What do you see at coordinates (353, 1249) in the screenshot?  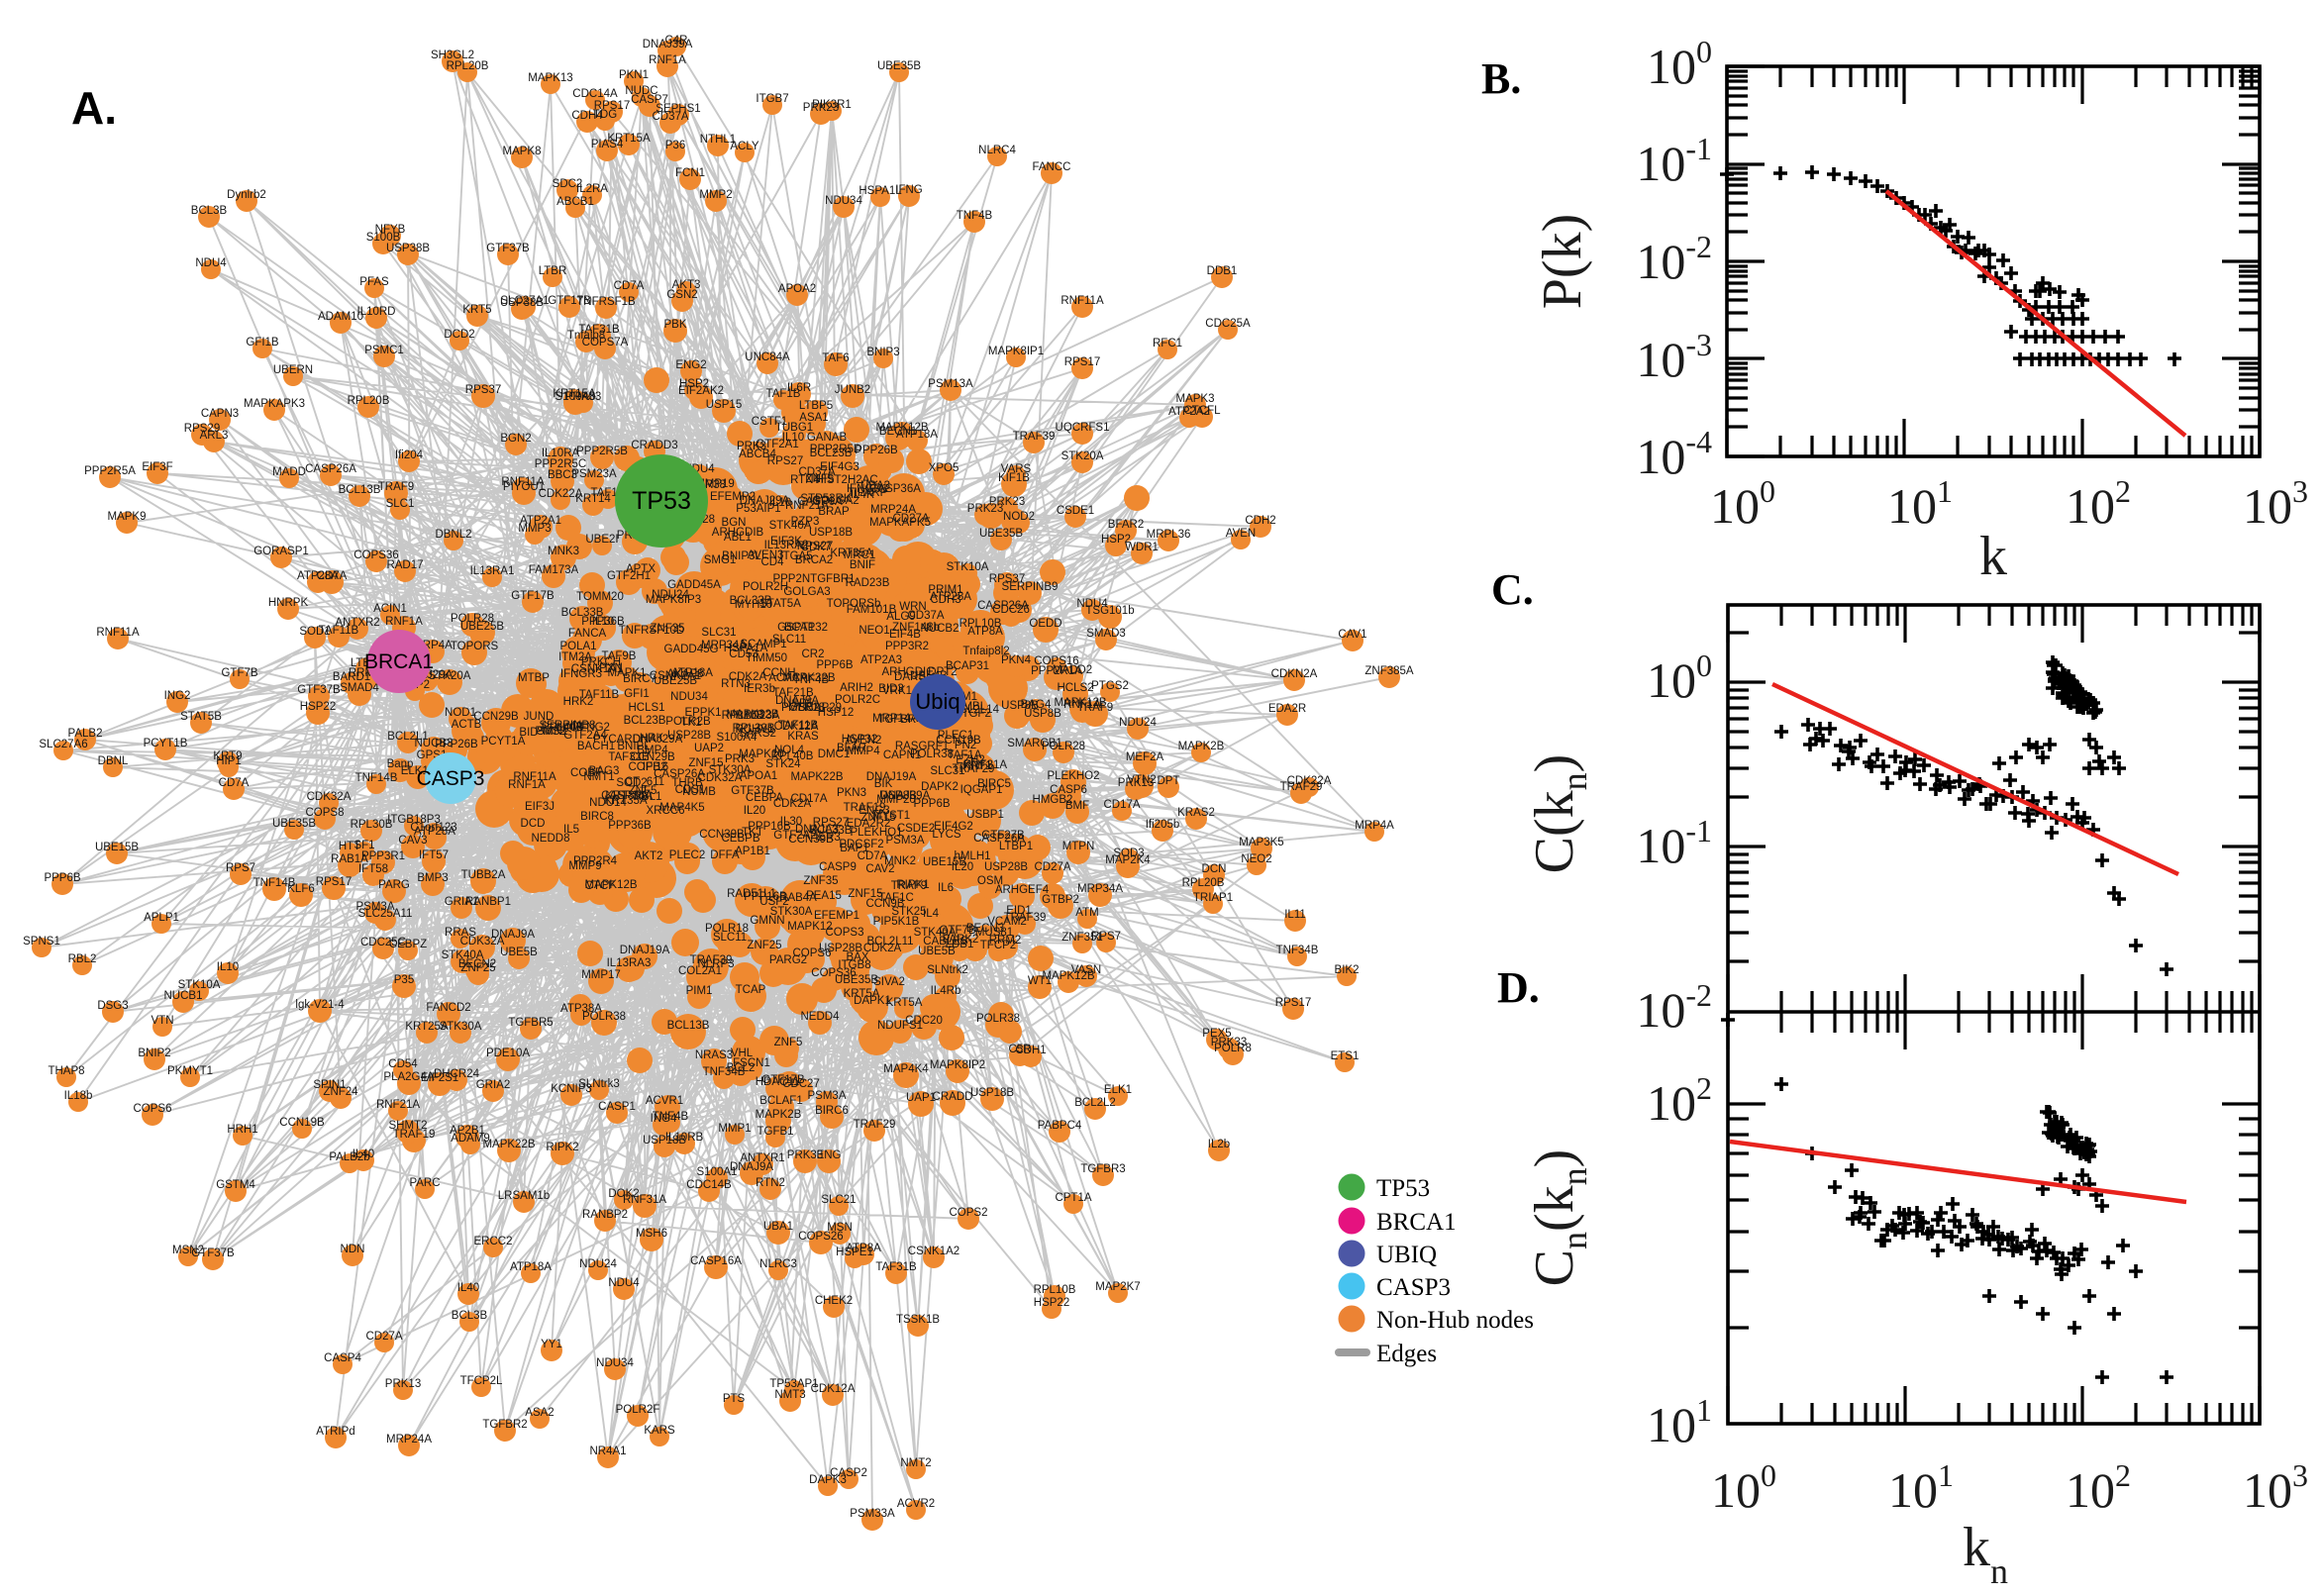 I see `svg-text: NDN` at bounding box center [353, 1249].